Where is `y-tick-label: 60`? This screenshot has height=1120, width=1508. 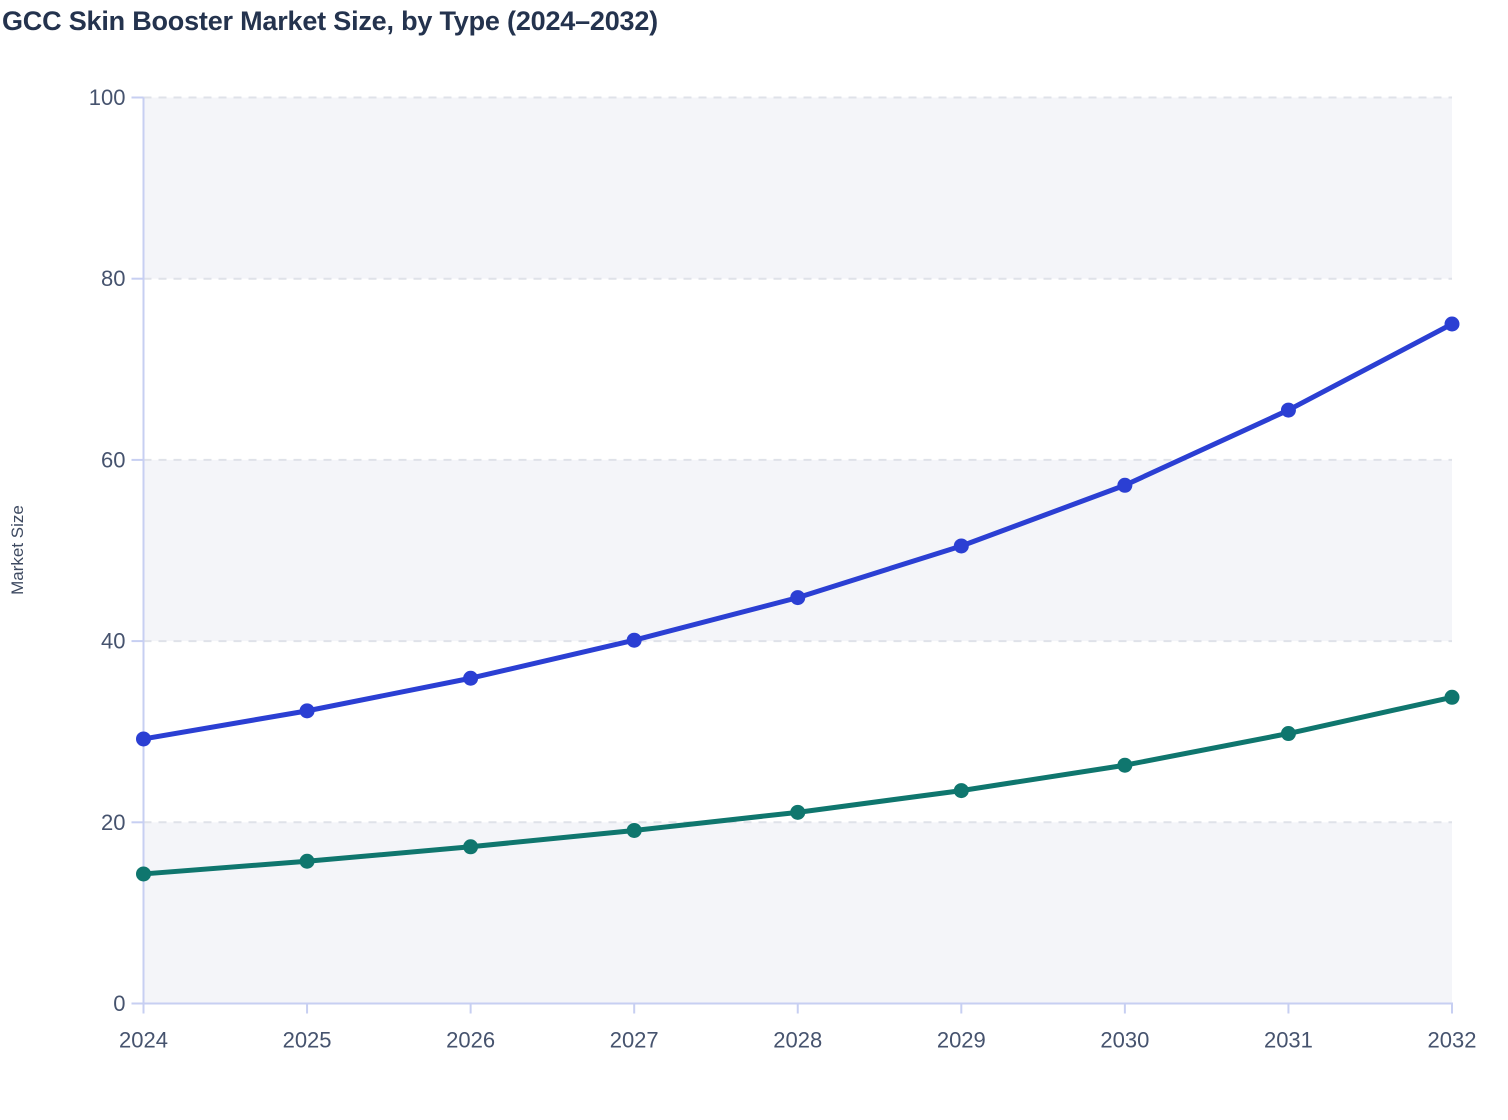 y-tick-label: 60 is located at coordinates (113, 459).